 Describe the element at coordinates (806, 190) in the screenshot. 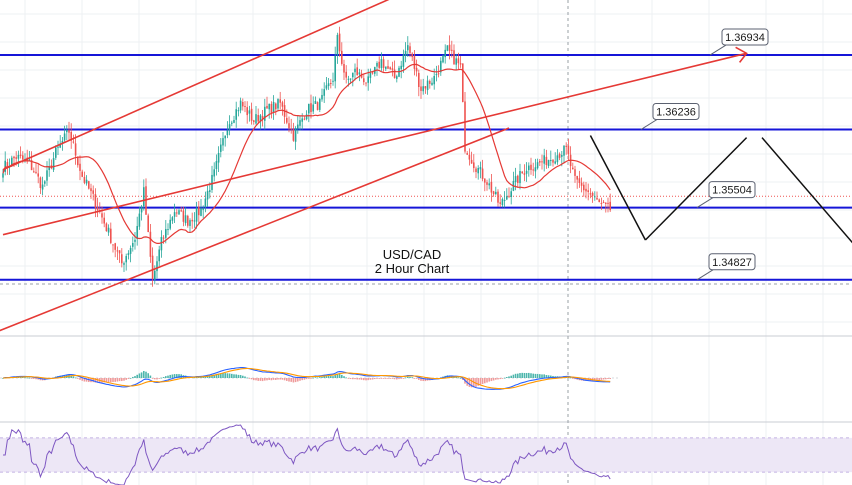

I see `projection-segment` at that location.